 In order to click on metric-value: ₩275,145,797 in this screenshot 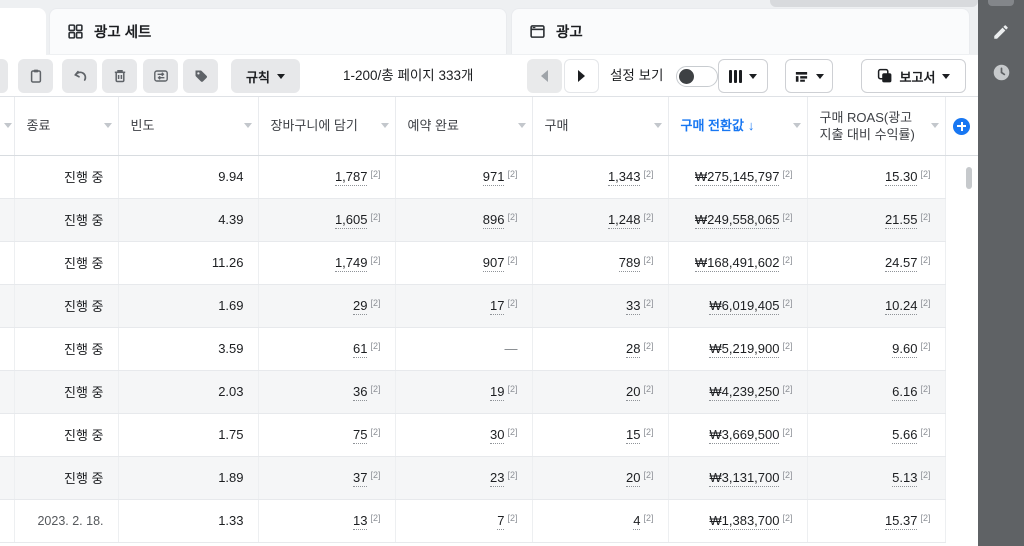, I will do `click(737, 177)`.